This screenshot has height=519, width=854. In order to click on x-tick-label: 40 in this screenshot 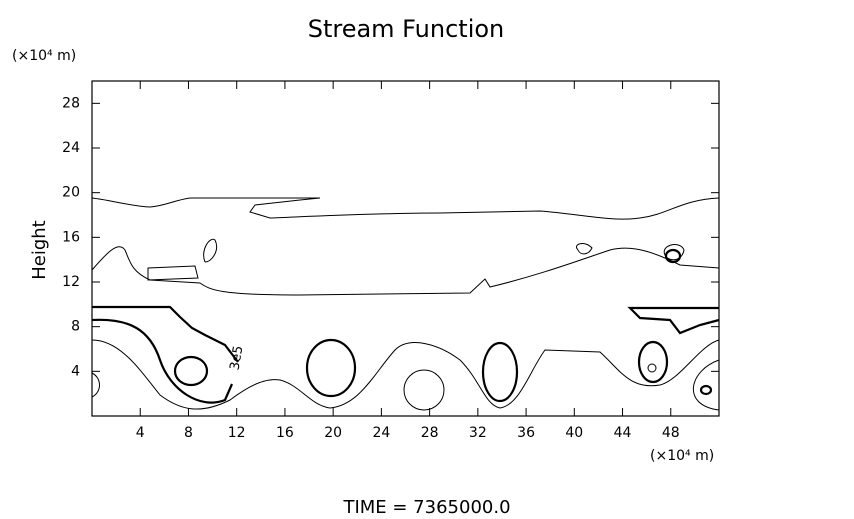, I will do `click(574, 433)`.